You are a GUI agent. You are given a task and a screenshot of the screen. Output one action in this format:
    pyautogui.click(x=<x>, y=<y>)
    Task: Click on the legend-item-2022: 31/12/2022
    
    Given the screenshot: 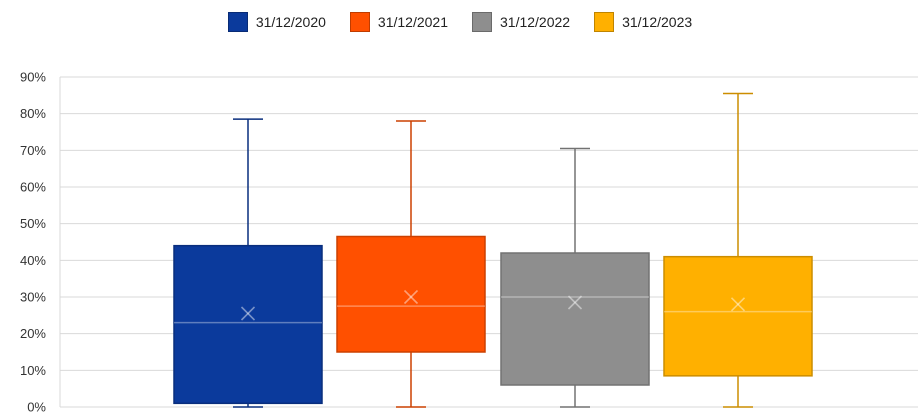 What is the action you would take?
    pyautogui.click(x=521, y=22)
    